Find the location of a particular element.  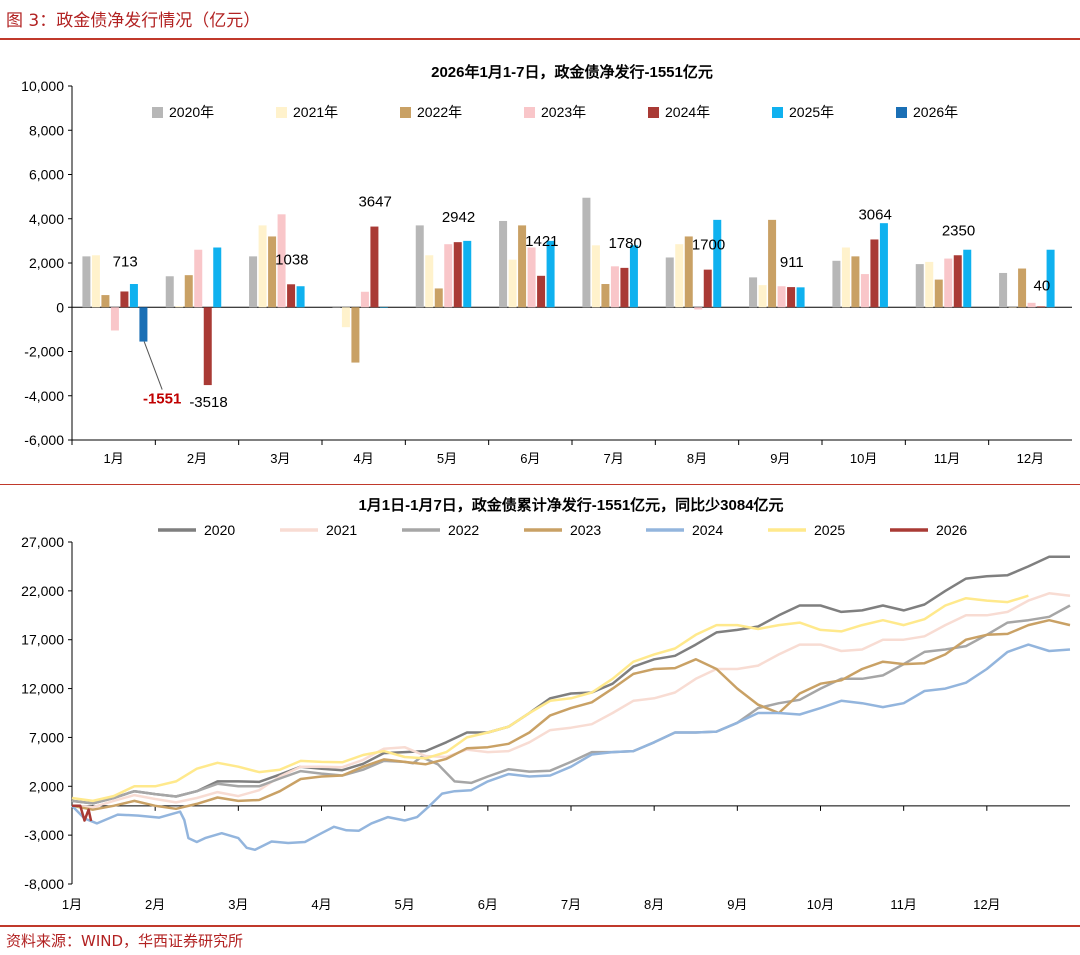

y-tick-label: 8,000 is located at coordinates (46, 130).